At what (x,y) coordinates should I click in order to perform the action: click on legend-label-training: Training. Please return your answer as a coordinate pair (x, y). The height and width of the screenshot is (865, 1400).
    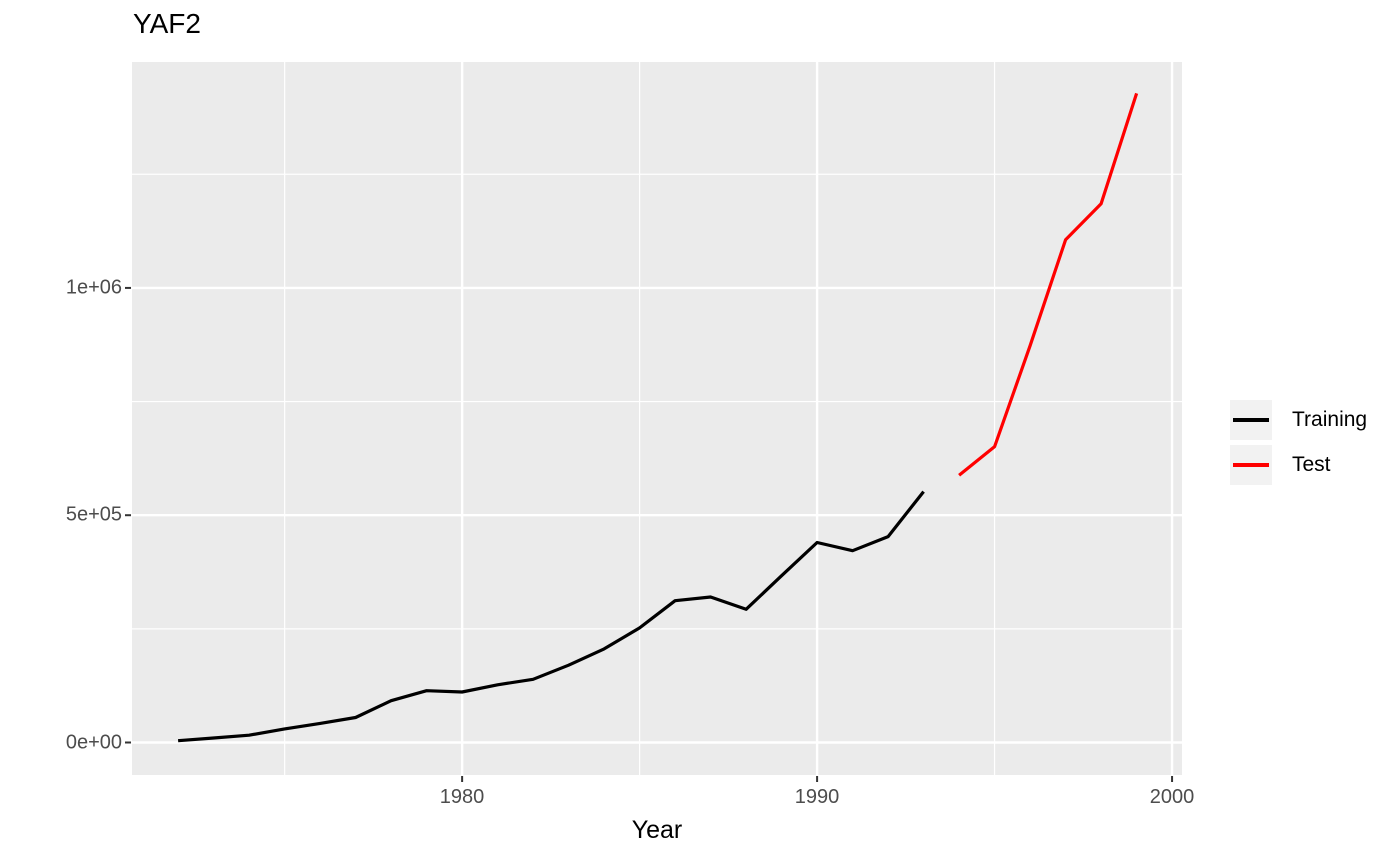
    Looking at the image, I should click on (1330, 419).